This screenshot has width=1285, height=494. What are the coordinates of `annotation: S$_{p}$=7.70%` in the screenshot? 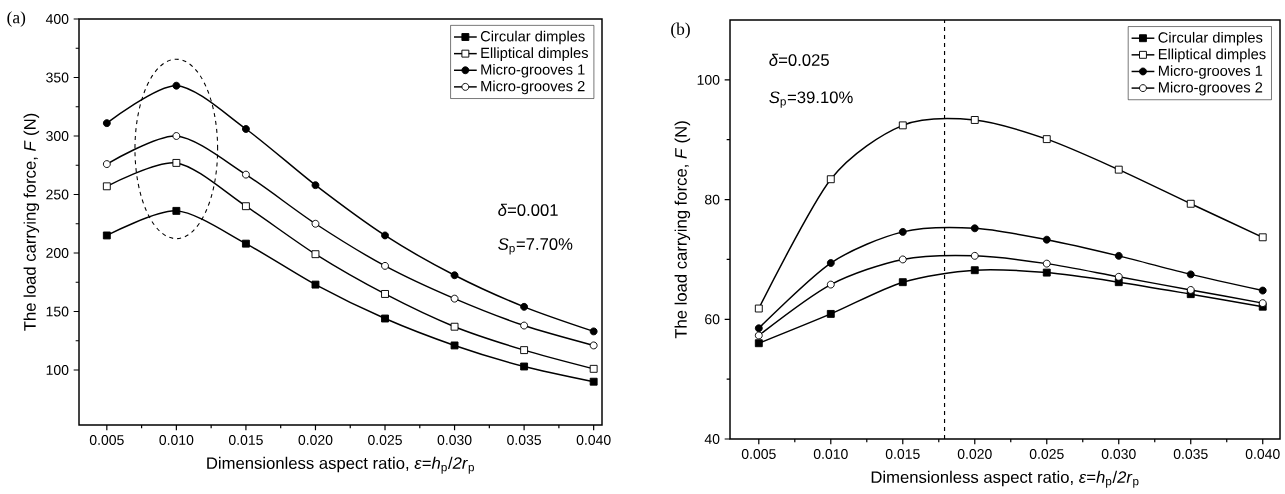 It's located at (535, 246).